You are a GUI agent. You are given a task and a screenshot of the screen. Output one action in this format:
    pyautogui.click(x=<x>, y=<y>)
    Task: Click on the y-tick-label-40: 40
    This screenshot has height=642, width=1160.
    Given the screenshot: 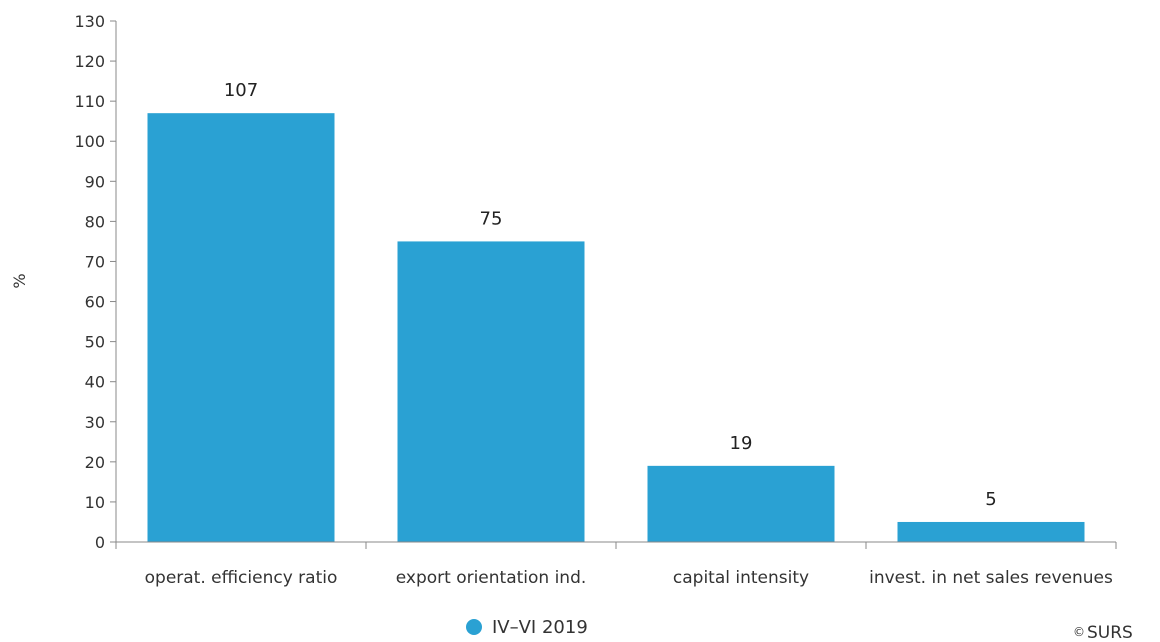 What is the action you would take?
    pyautogui.click(x=95, y=382)
    